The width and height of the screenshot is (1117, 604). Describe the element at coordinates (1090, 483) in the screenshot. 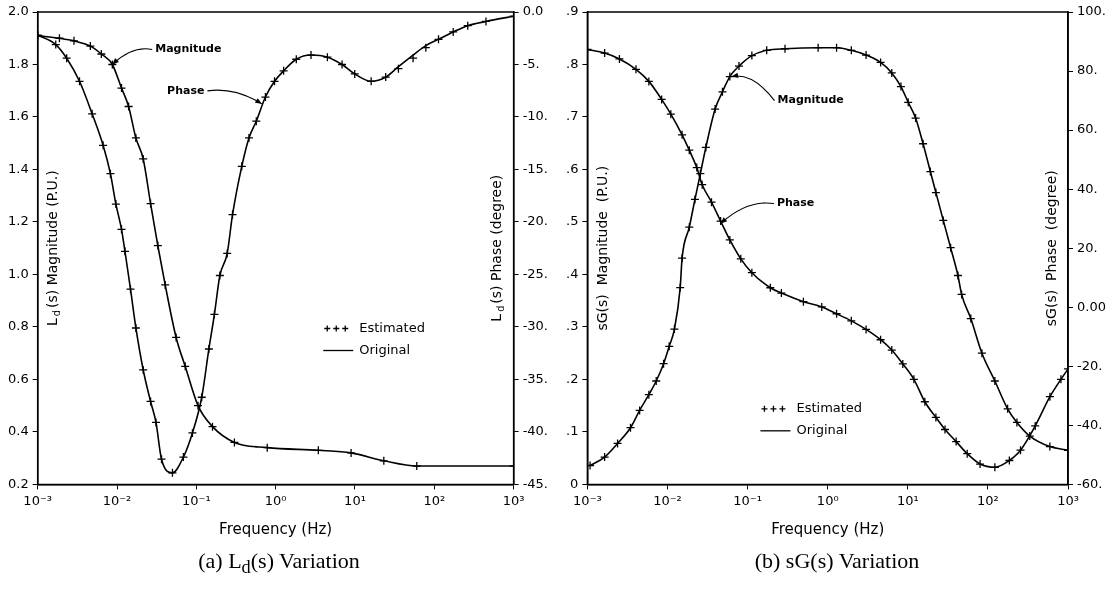

I see `y2-tick-label: -60.` at that location.